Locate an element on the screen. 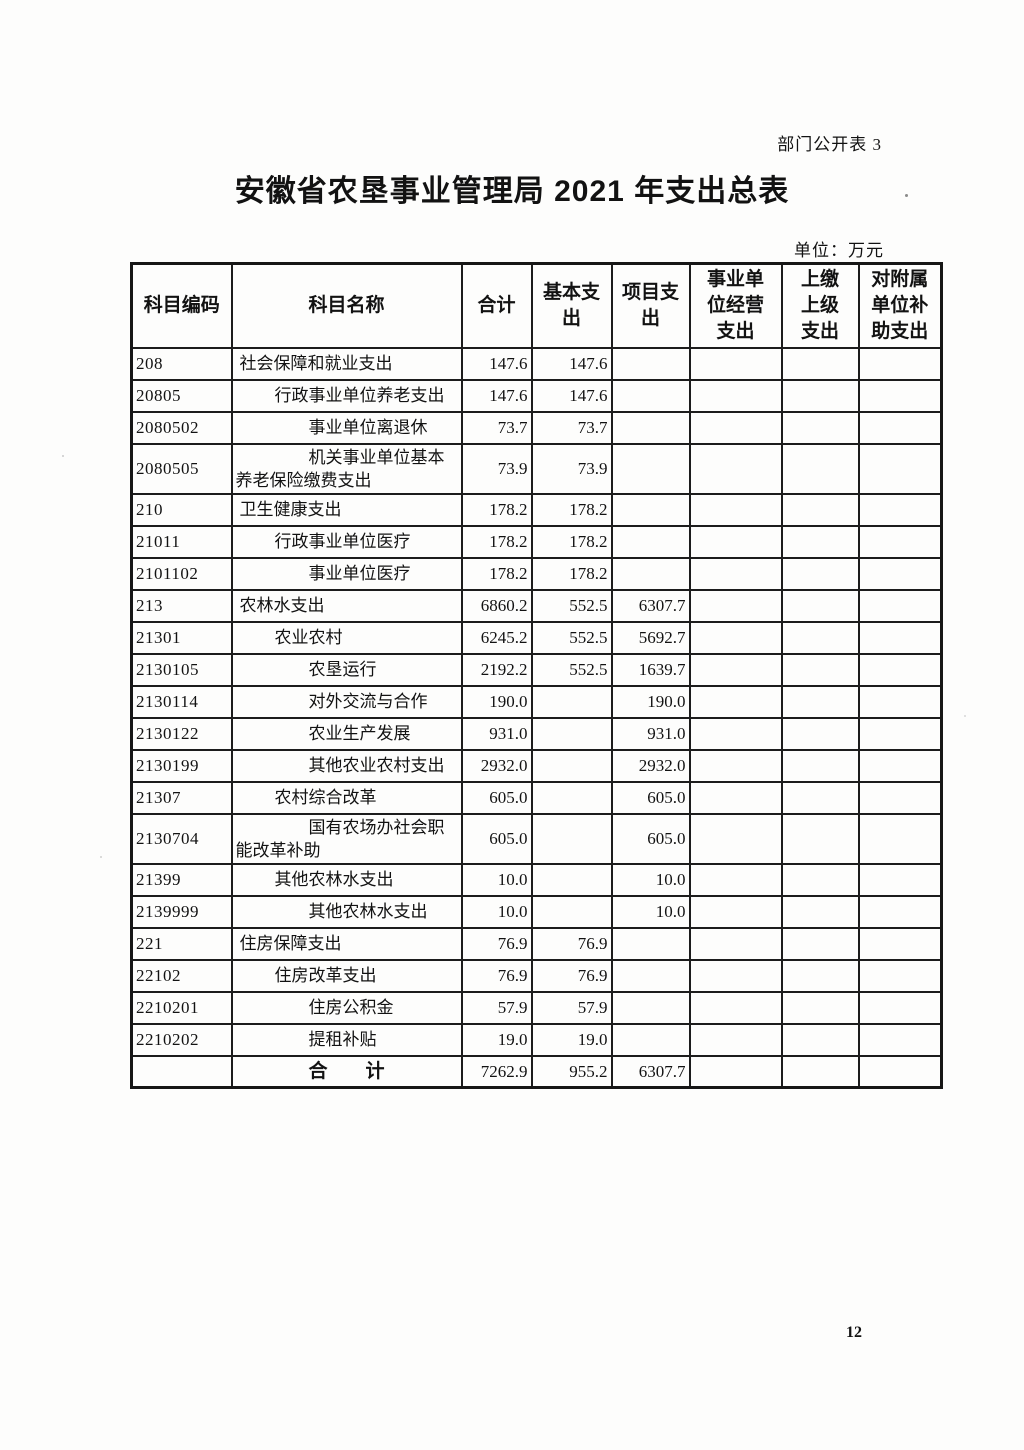 The height and width of the screenshot is (1450, 1024). column-header-business: 事业单 位经营 支出 is located at coordinates (735, 305).